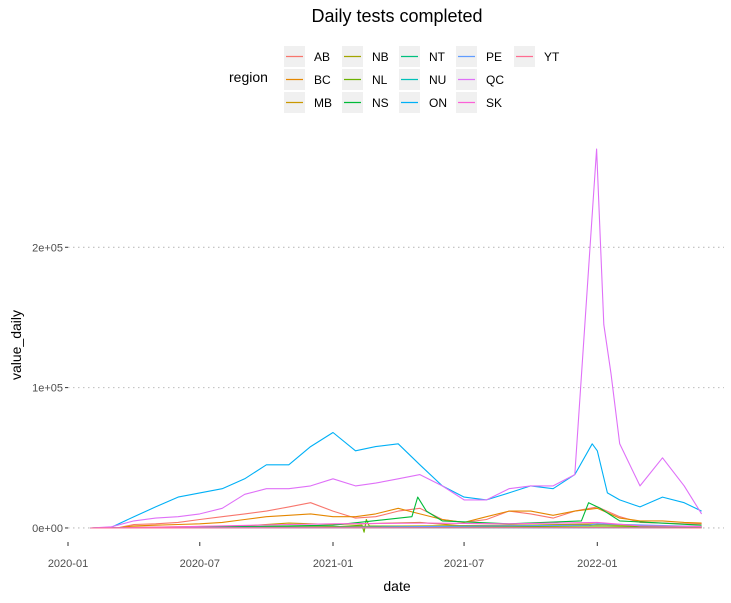 The height and width of the screenshot is (603, 731). What do you see at coordinates (200, 564) in the screenshot?
I see `x-tick-label: 2020-07` at bounding box center [200, 564].